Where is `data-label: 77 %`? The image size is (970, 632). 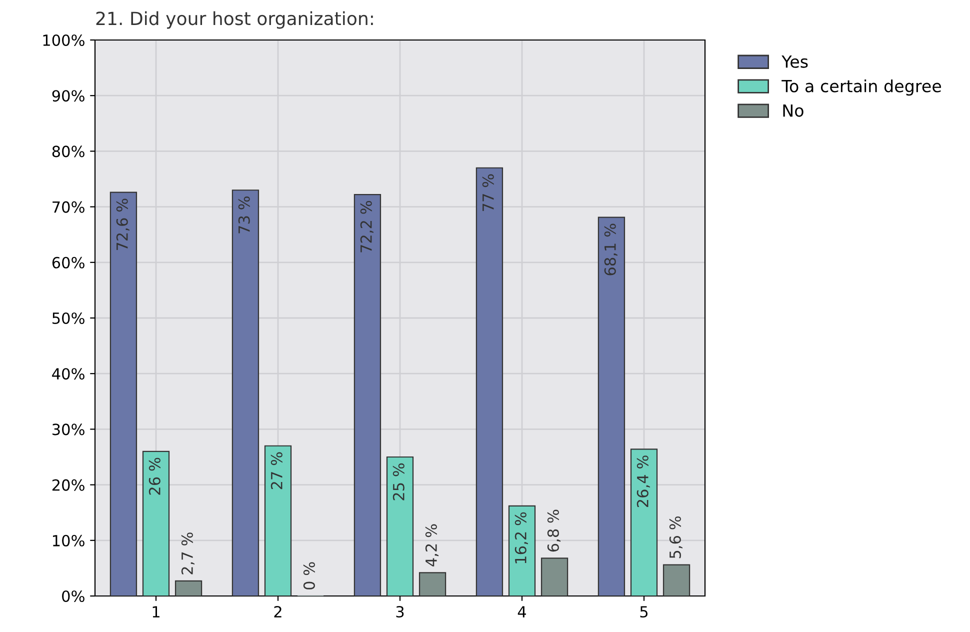
data-label: 77 % is located at coordinates (488, 192).